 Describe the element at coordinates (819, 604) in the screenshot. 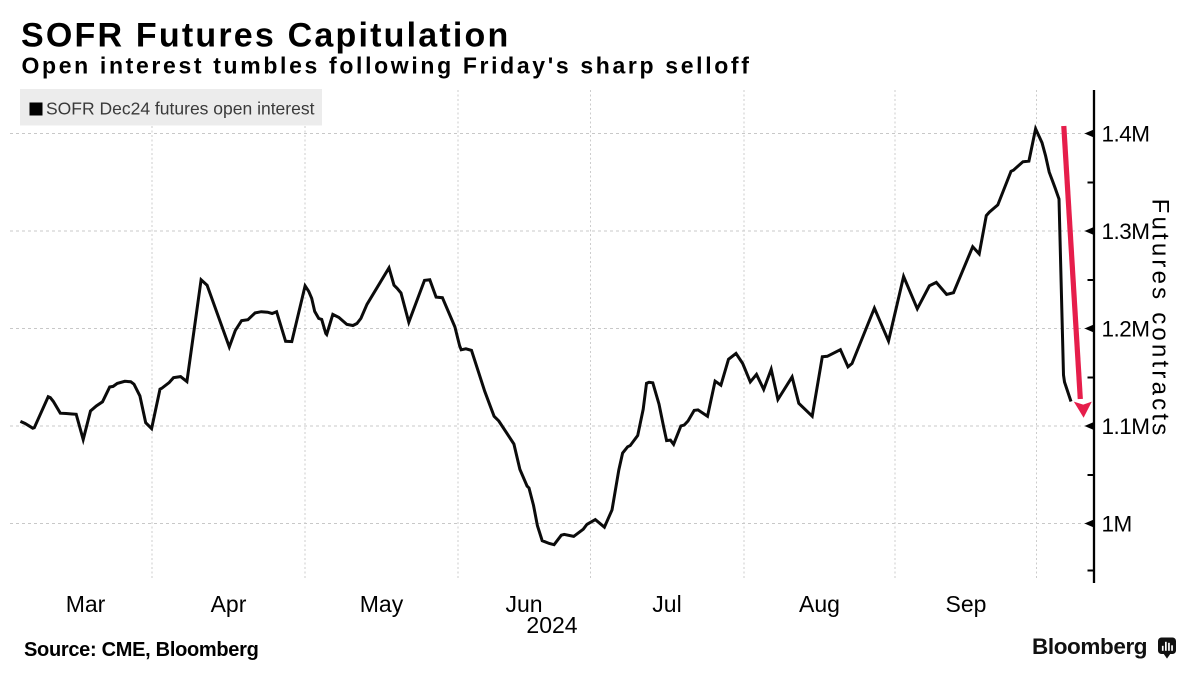

I see `svg-text: Aug` at that location.